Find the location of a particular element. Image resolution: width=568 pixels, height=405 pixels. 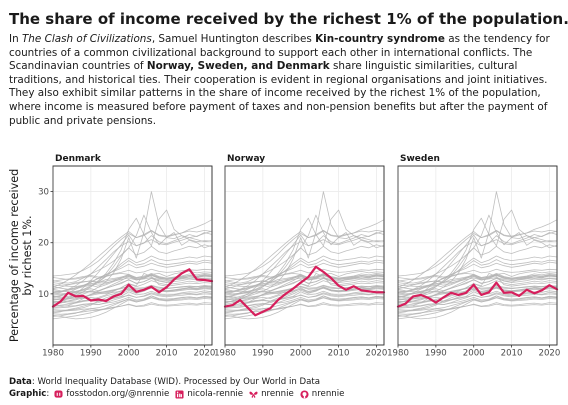

mastodon-link: fosstodon.org/@nrennie is located at coordinates (111, 395).